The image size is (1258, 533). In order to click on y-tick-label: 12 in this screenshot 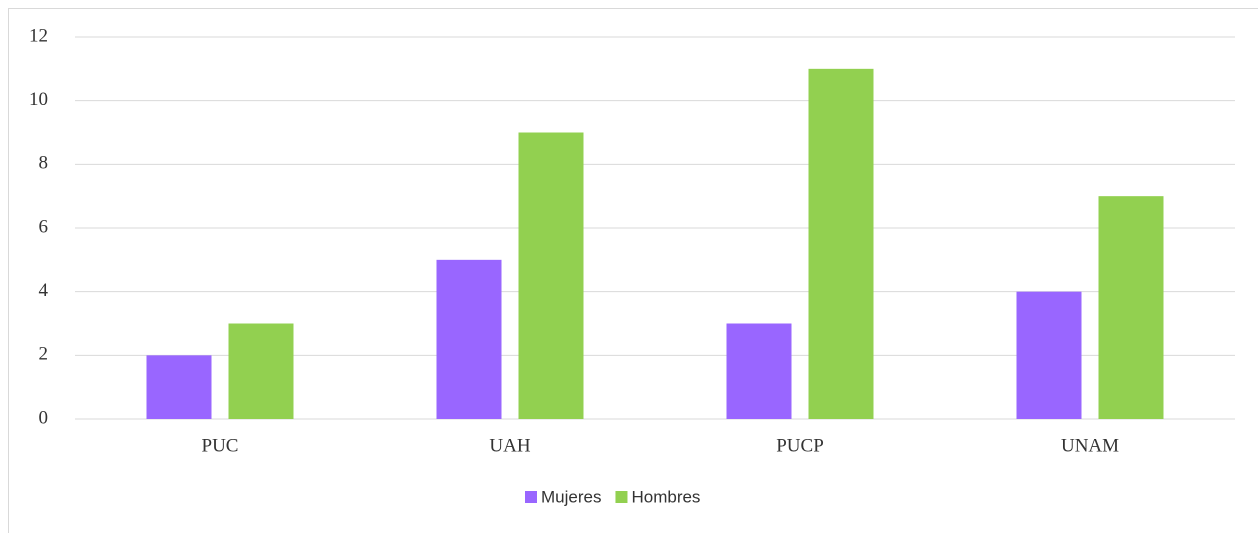, I will do `click(38, 35)`.